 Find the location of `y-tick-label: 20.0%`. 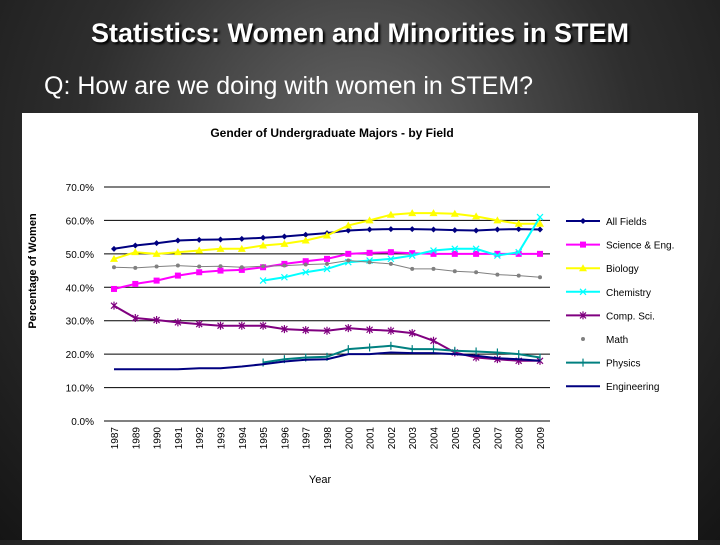

y-tick-label: 20.0% is located at coordinates (80, 355).